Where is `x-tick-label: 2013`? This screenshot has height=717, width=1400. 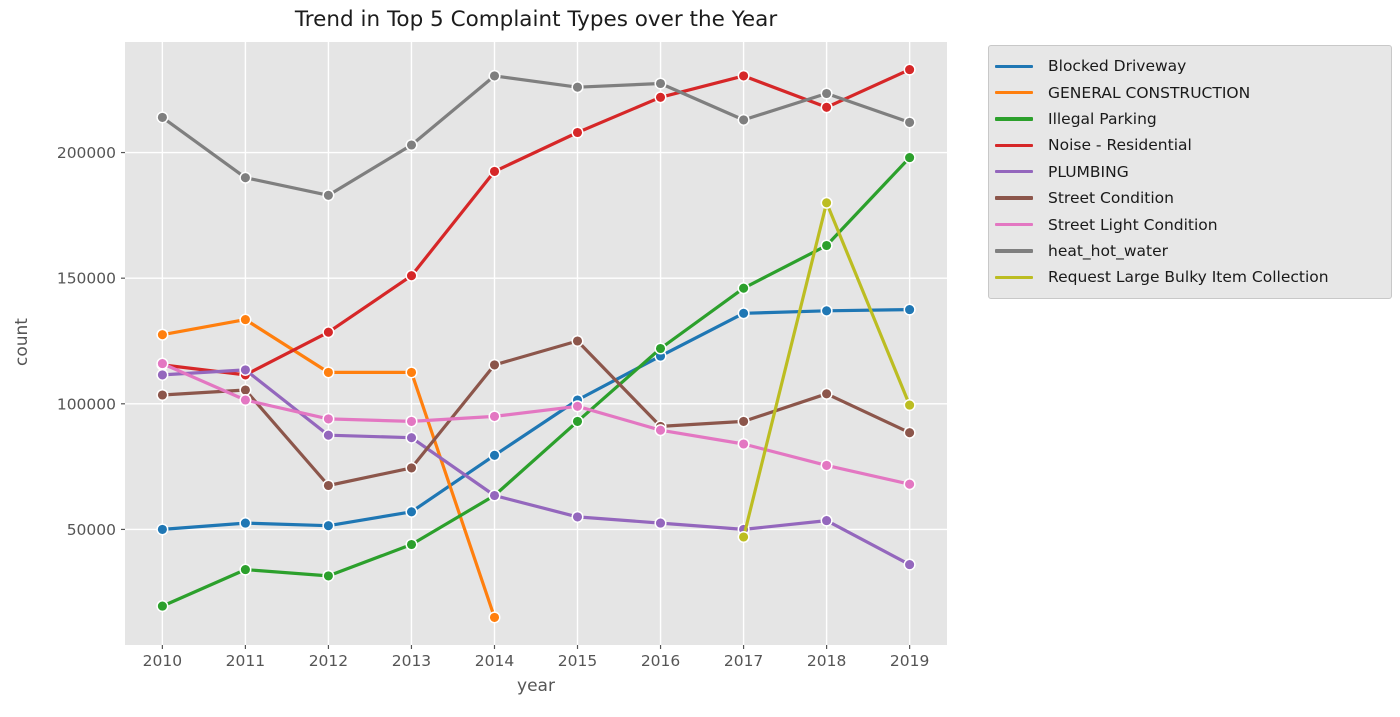 x-tick-label: 2013 is located at coordinates (411, 661).